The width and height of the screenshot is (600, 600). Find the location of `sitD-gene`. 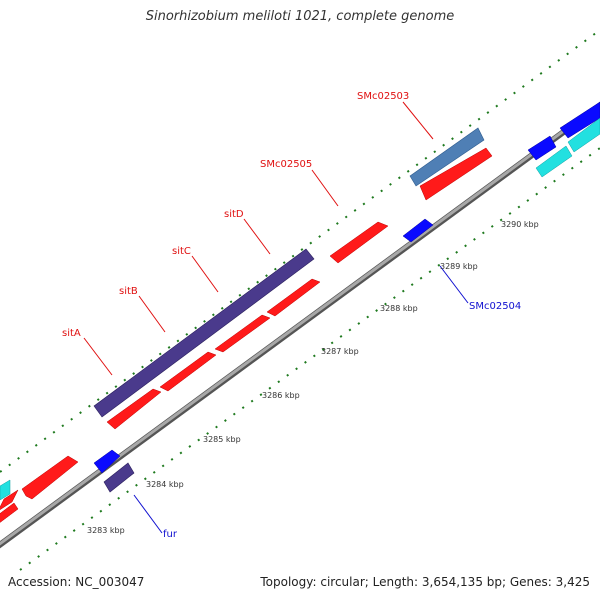

sitD-gene is located at coordinates (293, 297).